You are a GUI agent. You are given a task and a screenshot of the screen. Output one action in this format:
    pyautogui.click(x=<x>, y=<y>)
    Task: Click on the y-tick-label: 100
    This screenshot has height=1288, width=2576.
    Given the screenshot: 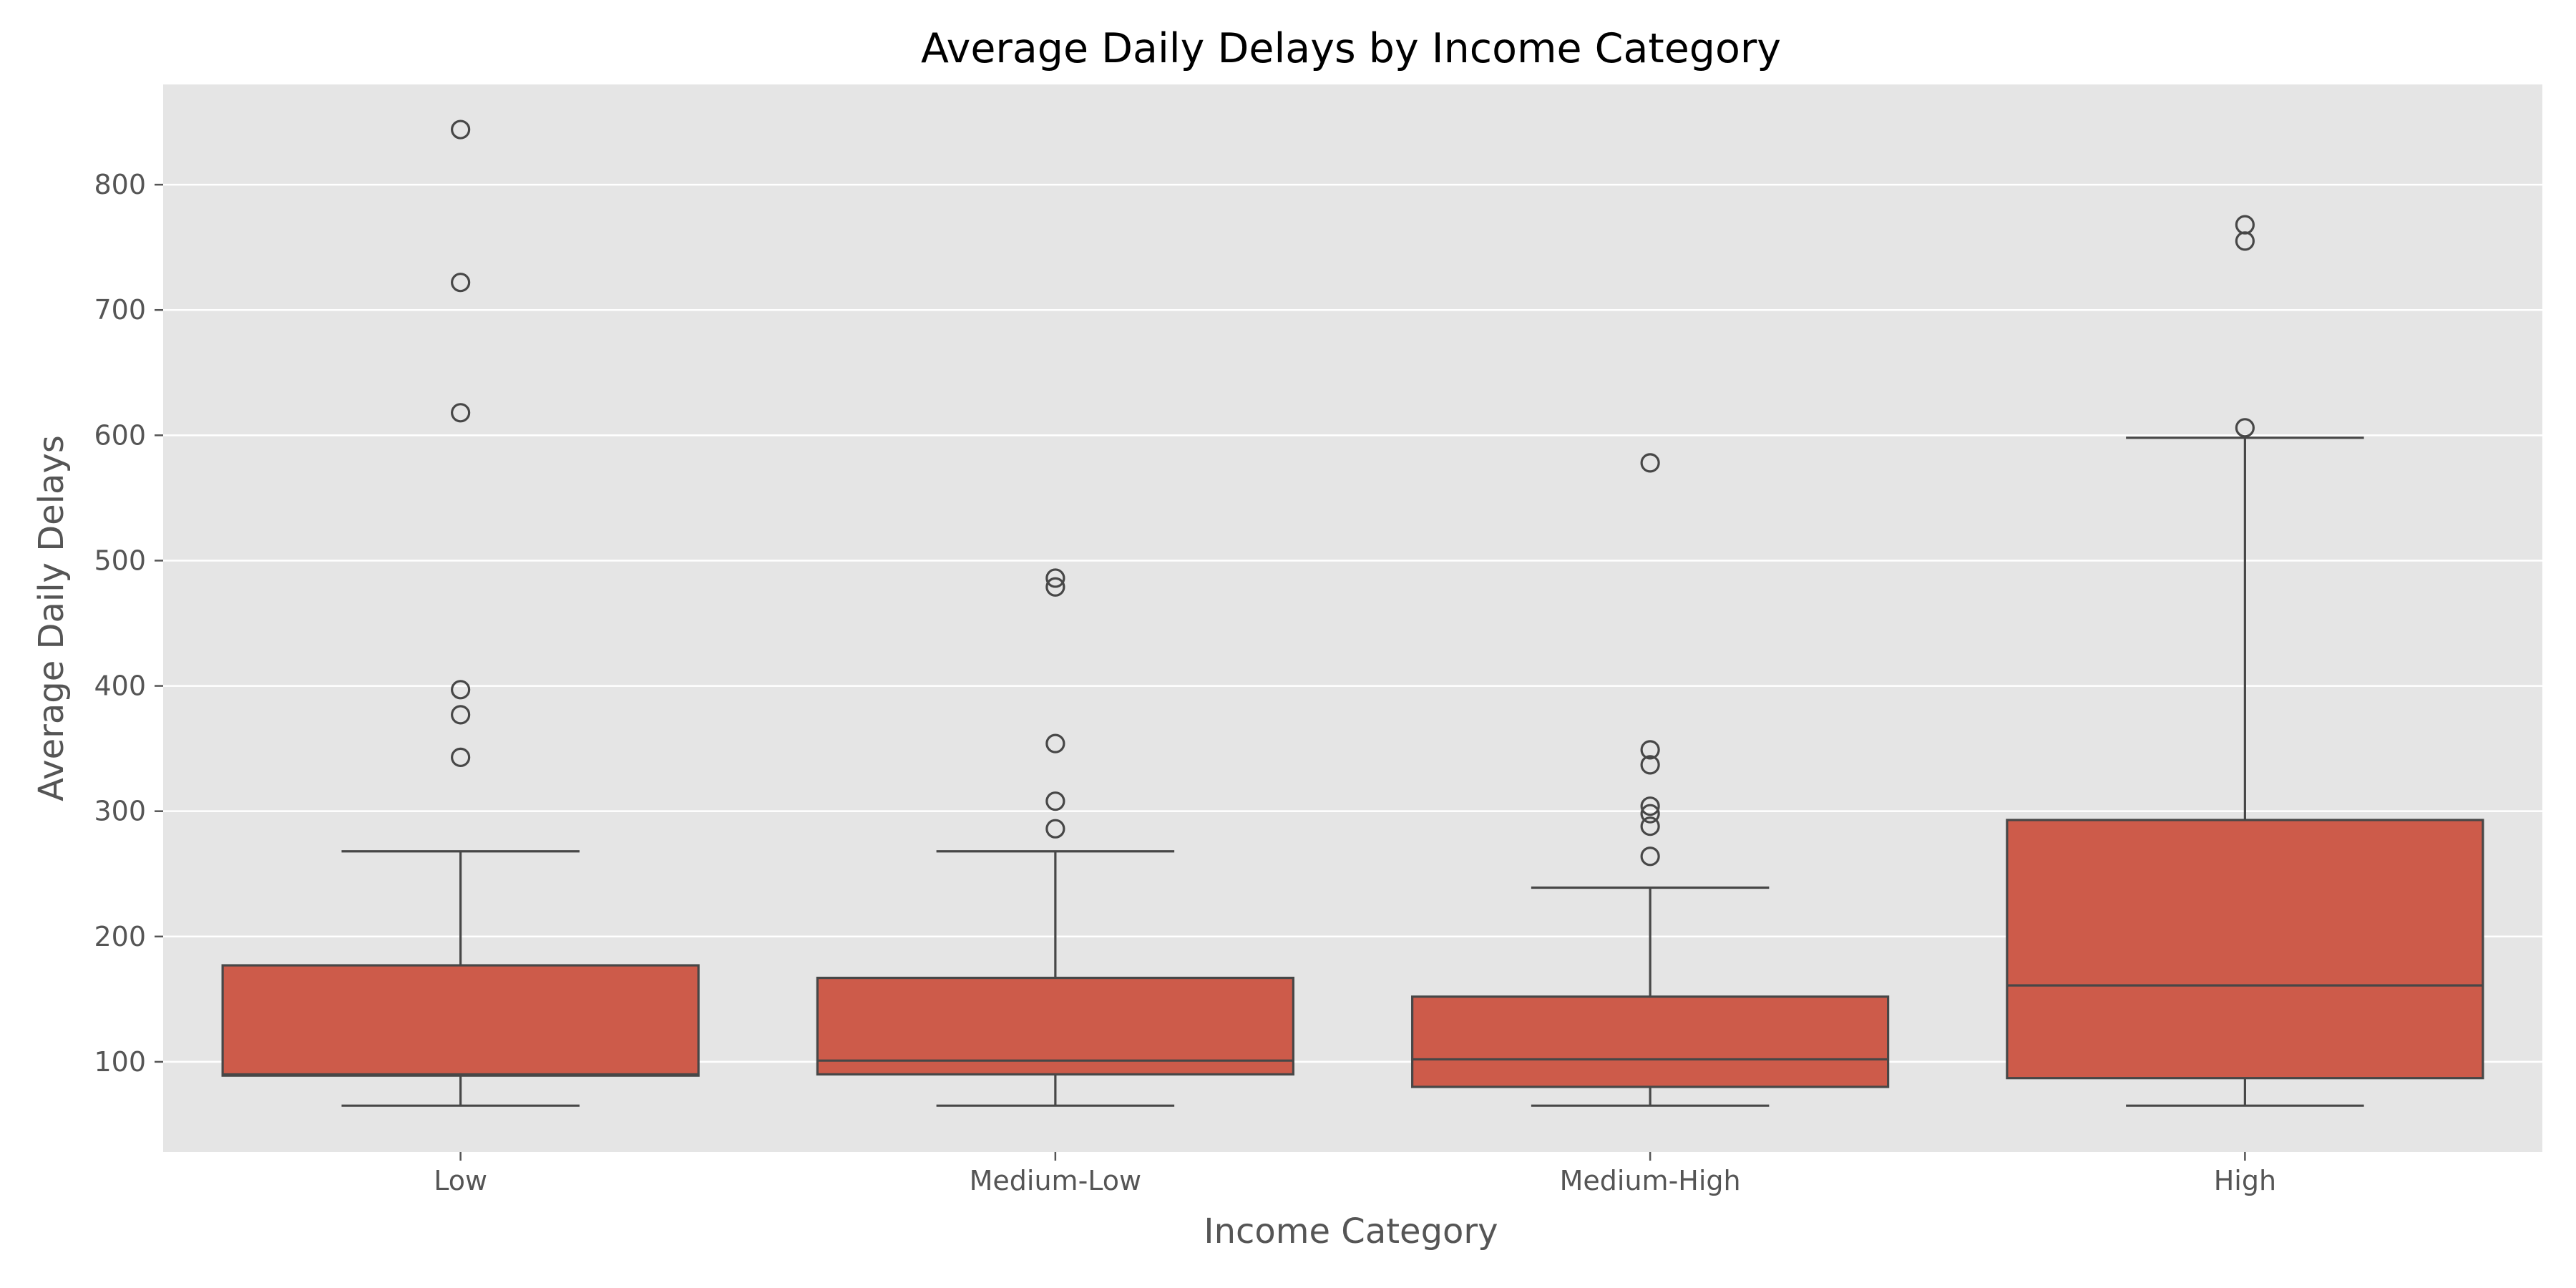 What is the action you would take?
    pyautogui.click(x=120, y=1062)
    